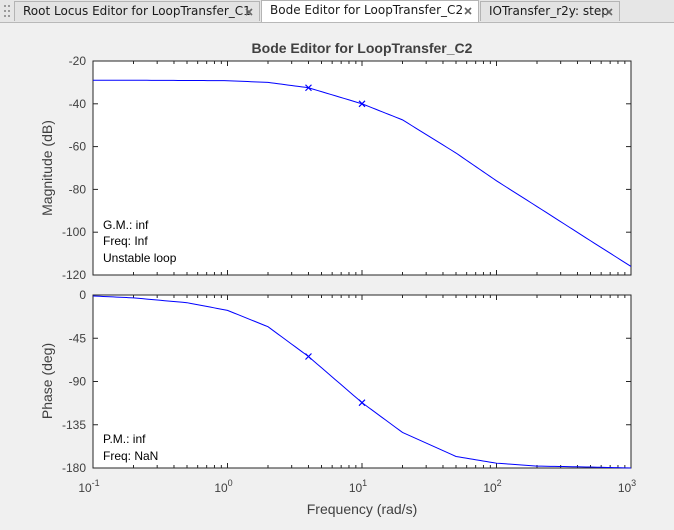  I want to click on x-tick-exponent: 3, so click(633, 483).